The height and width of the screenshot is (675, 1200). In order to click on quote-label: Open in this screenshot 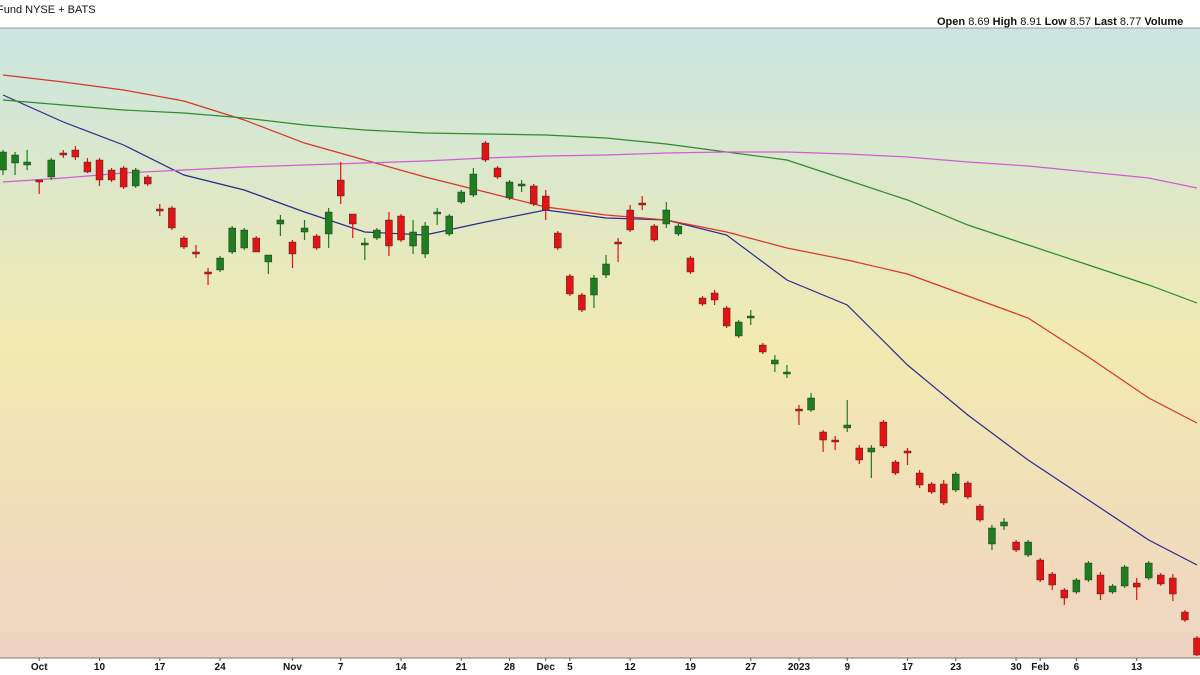, I will do `click(951, 22)`.